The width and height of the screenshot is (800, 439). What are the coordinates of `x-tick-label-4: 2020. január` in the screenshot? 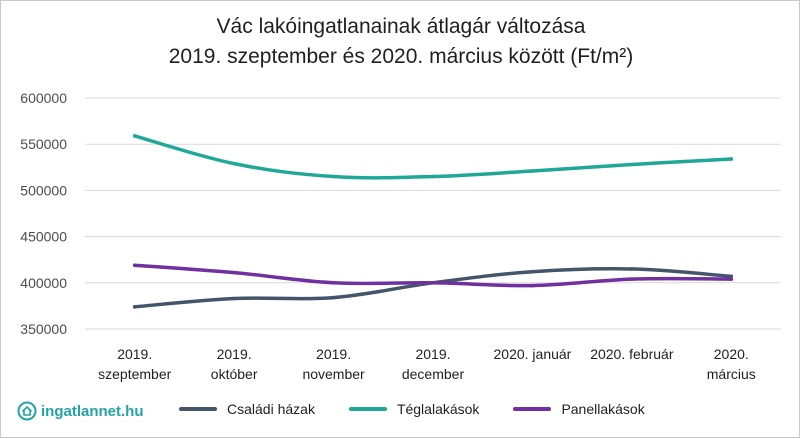 It's located at (533, 354).